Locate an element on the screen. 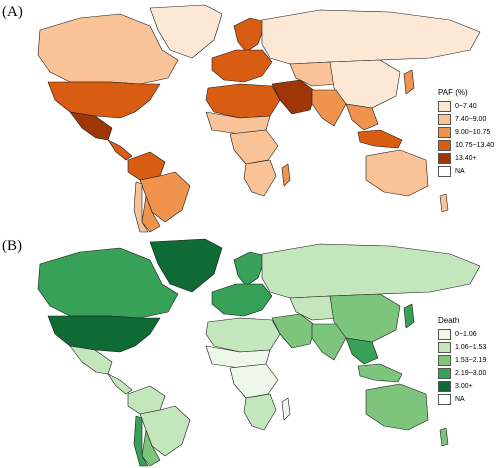  legend-item: 9.00~10.75 is located at coordinates (466, 132).